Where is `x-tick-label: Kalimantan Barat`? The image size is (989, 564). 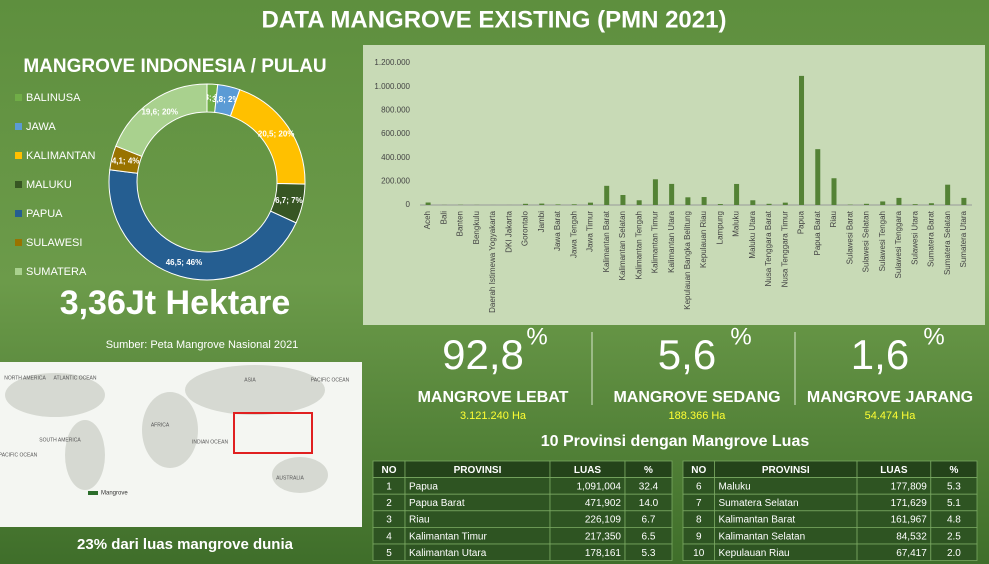
x-tick-label: Kalimantan Barat is located at coordinates (606, 241).